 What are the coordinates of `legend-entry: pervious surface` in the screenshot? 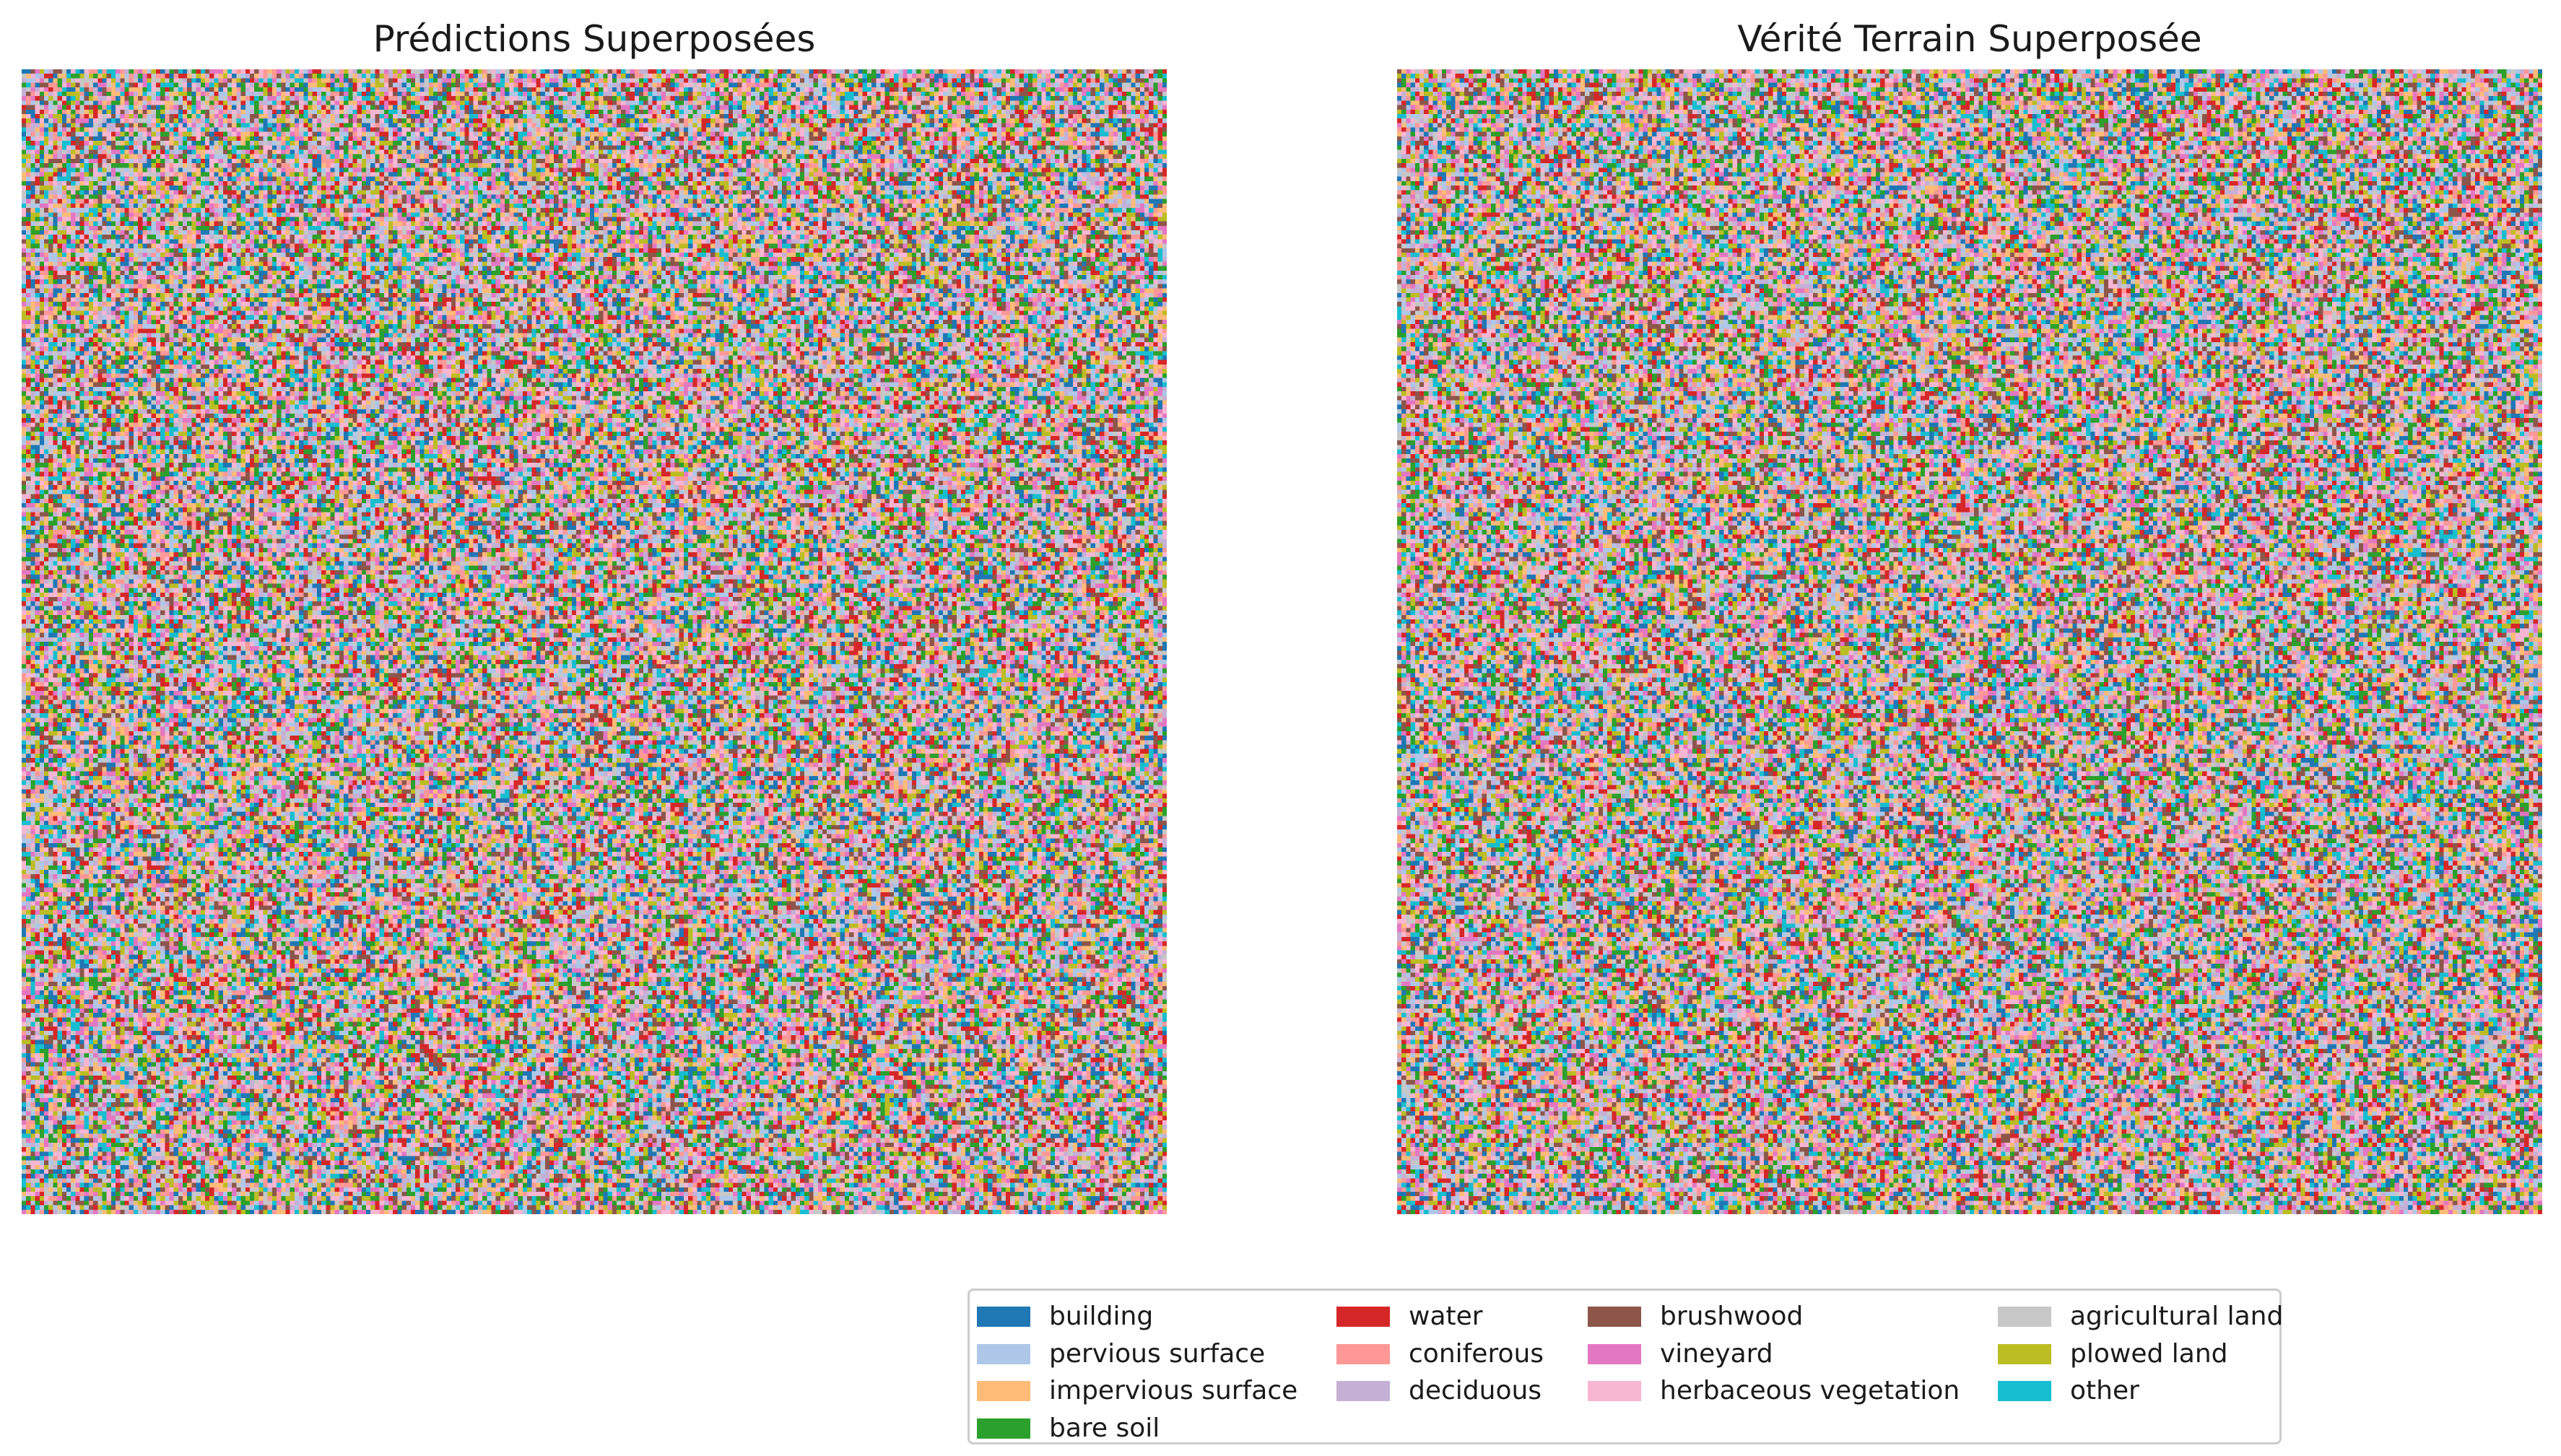 It's located at (1121, 1353).